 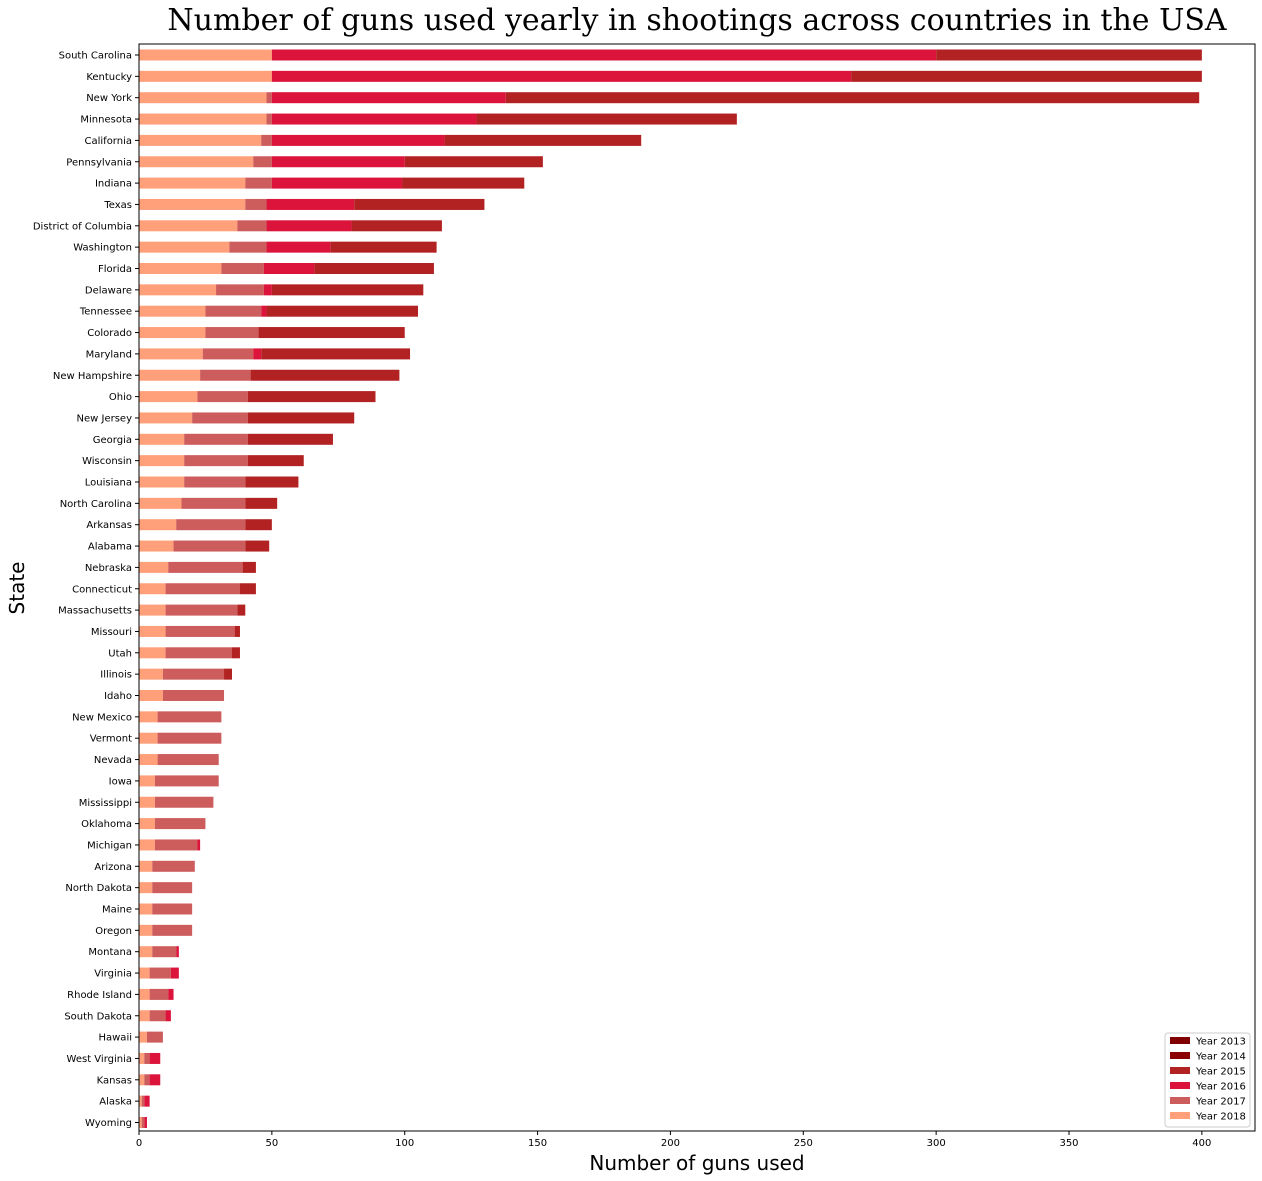 What do you see at coordinates (189, 738) in the screenshot?
I see `bar-year-2017-vermont` at bounding box center [189, 738].